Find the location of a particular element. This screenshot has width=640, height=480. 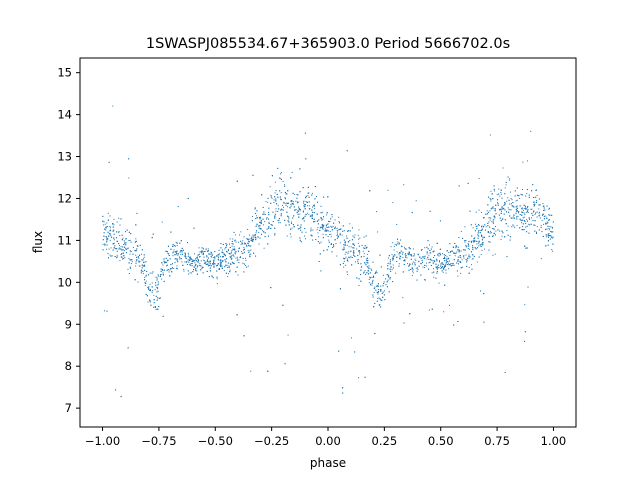

x-tick-label: 0.75 is located at coordinates (497, 441).